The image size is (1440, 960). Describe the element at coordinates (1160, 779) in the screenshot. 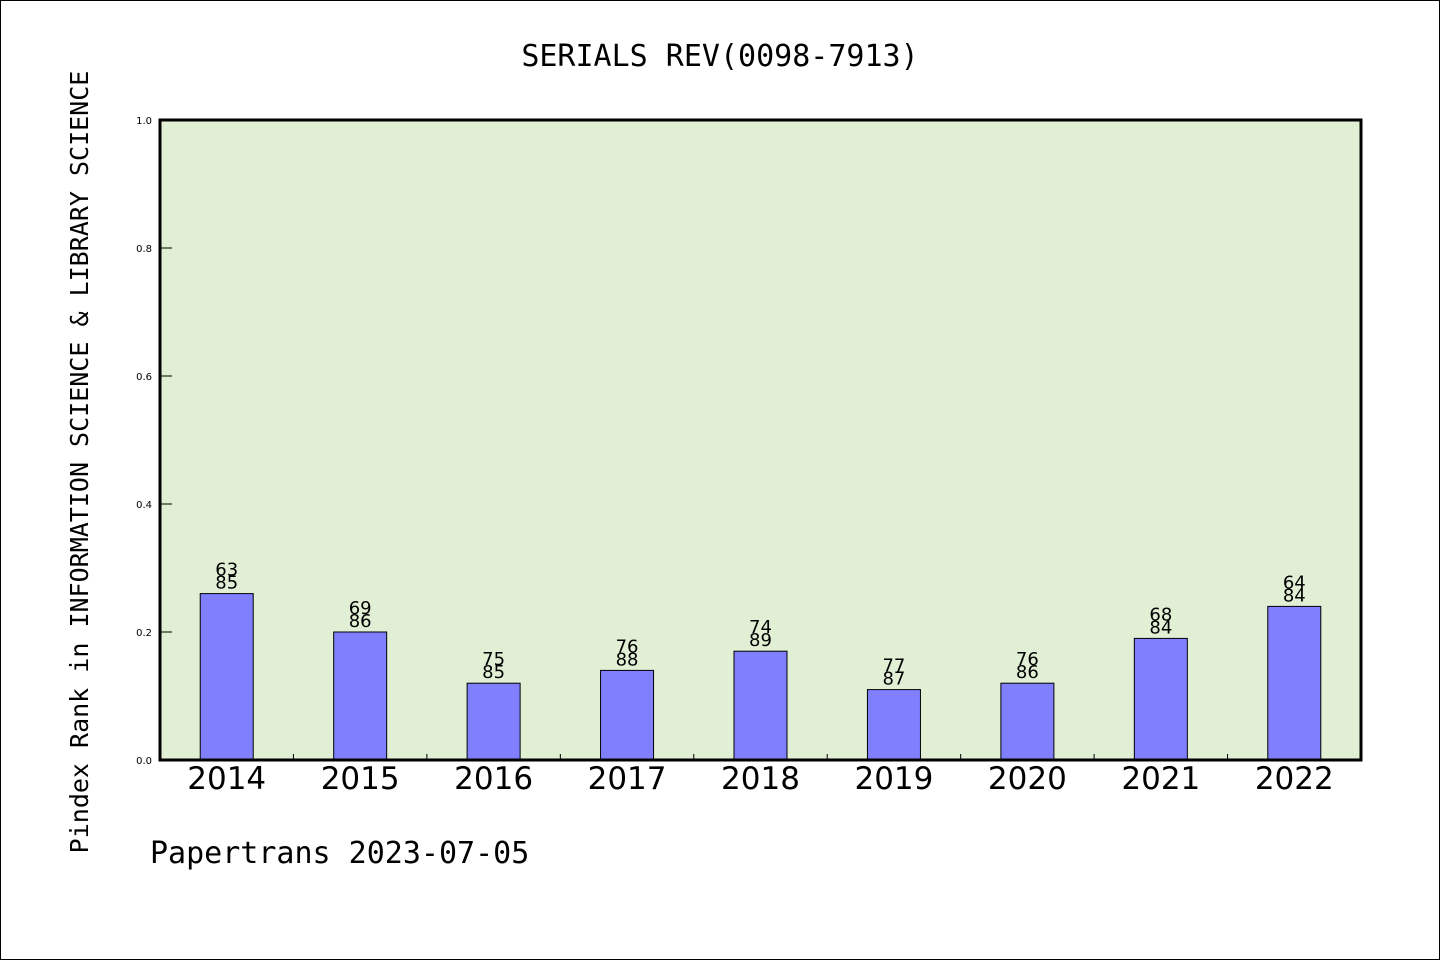

I see `x-tick-label: 2021` at that location.